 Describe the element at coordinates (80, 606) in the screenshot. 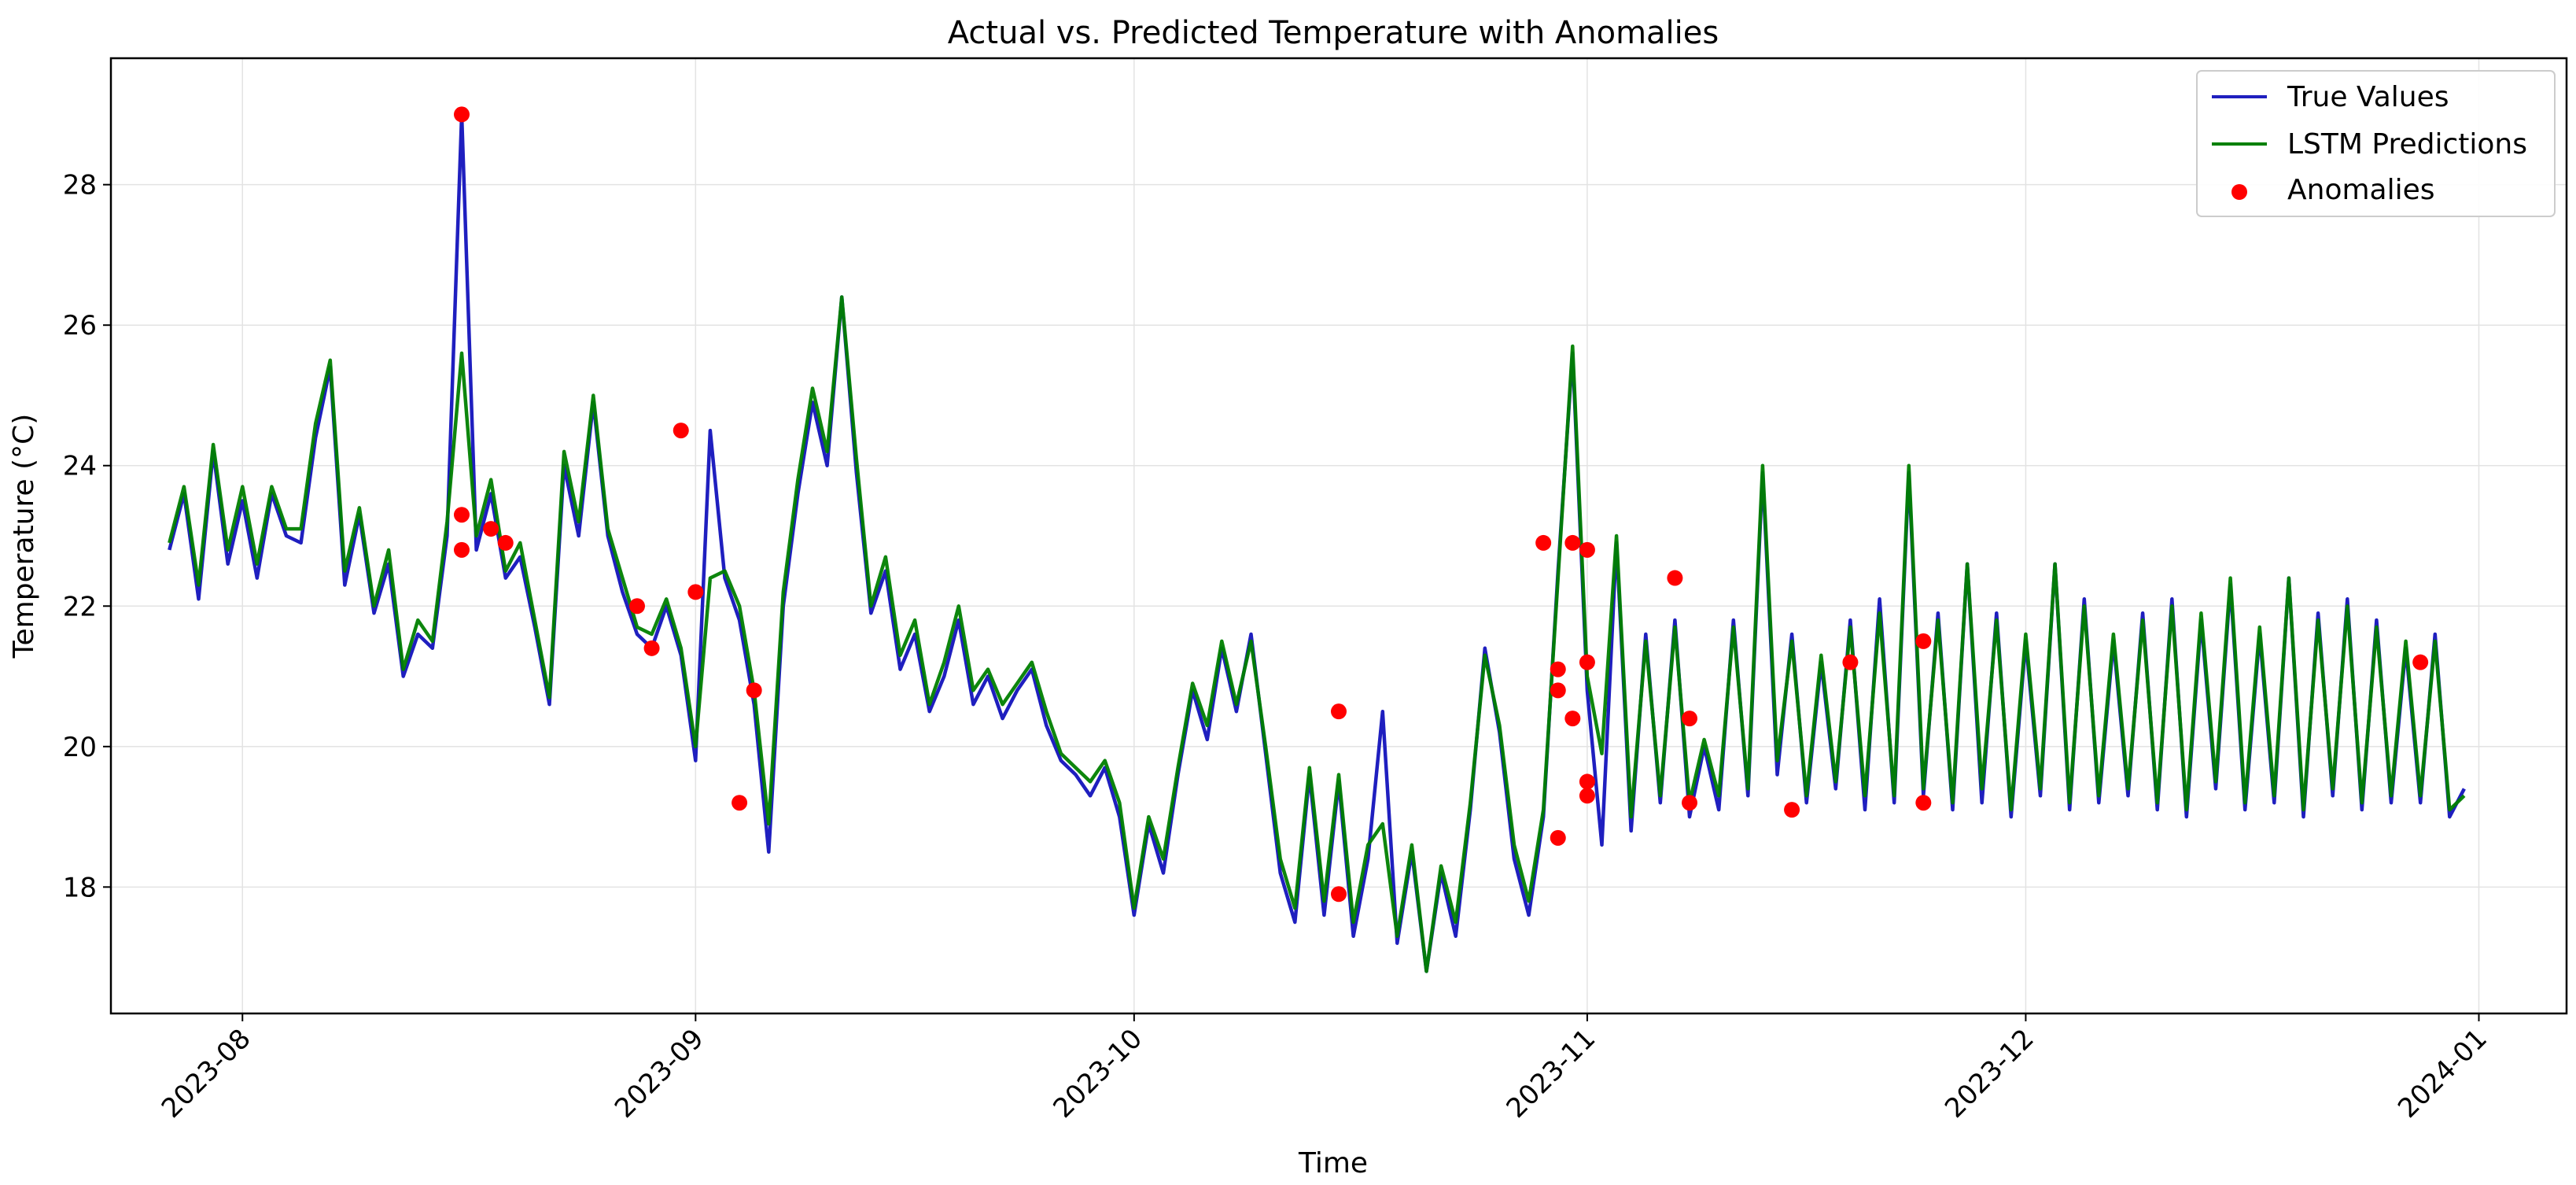

I see `y-tick-label: 22` at that location.